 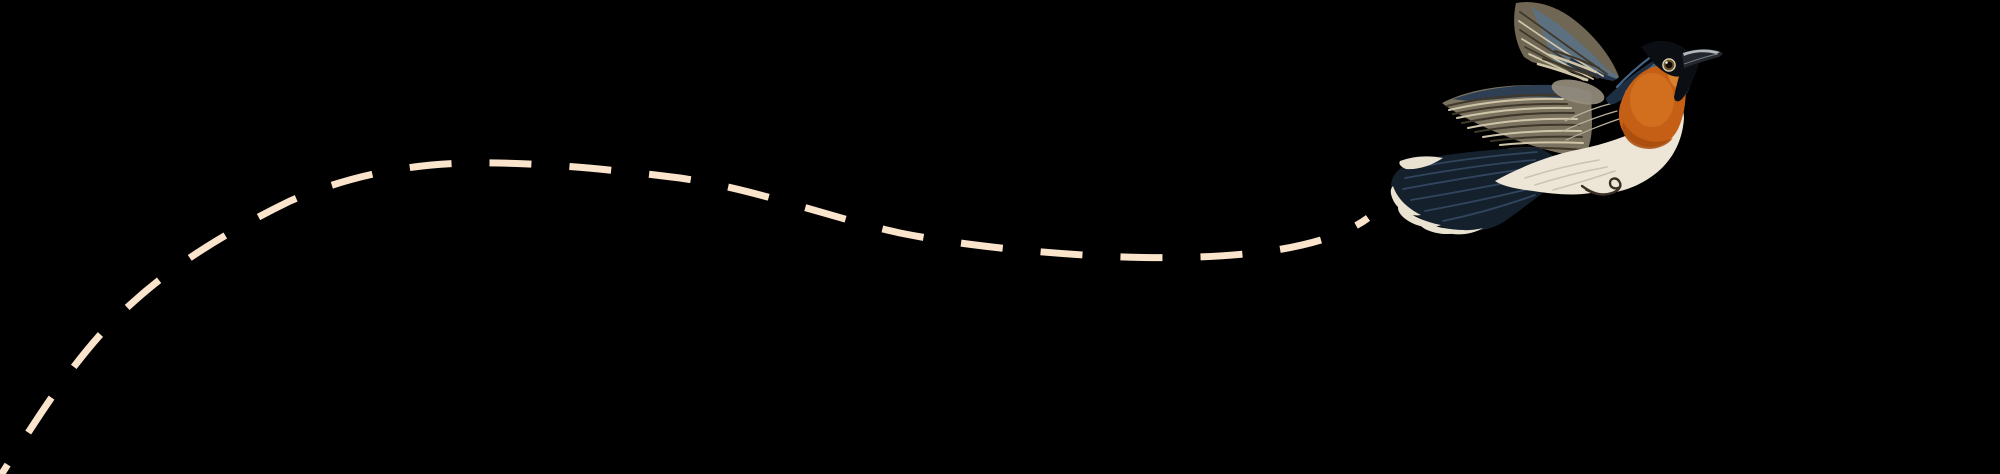 What do you see at coordinates (1575, 43) in the screenshot?
I see `raised-wing-blue-band` at bounding box center [1575, 43].